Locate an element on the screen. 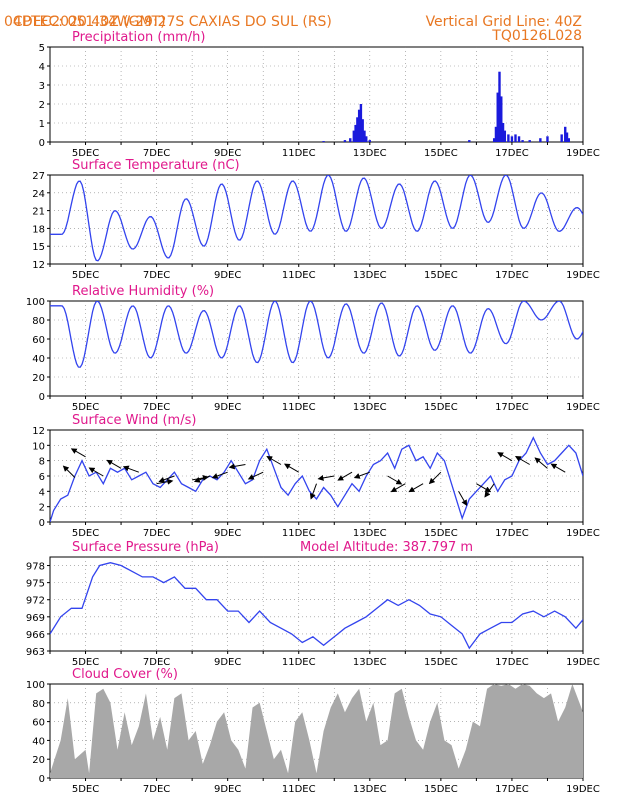 This screenshot has height=800, width=618. rh-ytick-label: 40 is located at coordinates (38, 359).